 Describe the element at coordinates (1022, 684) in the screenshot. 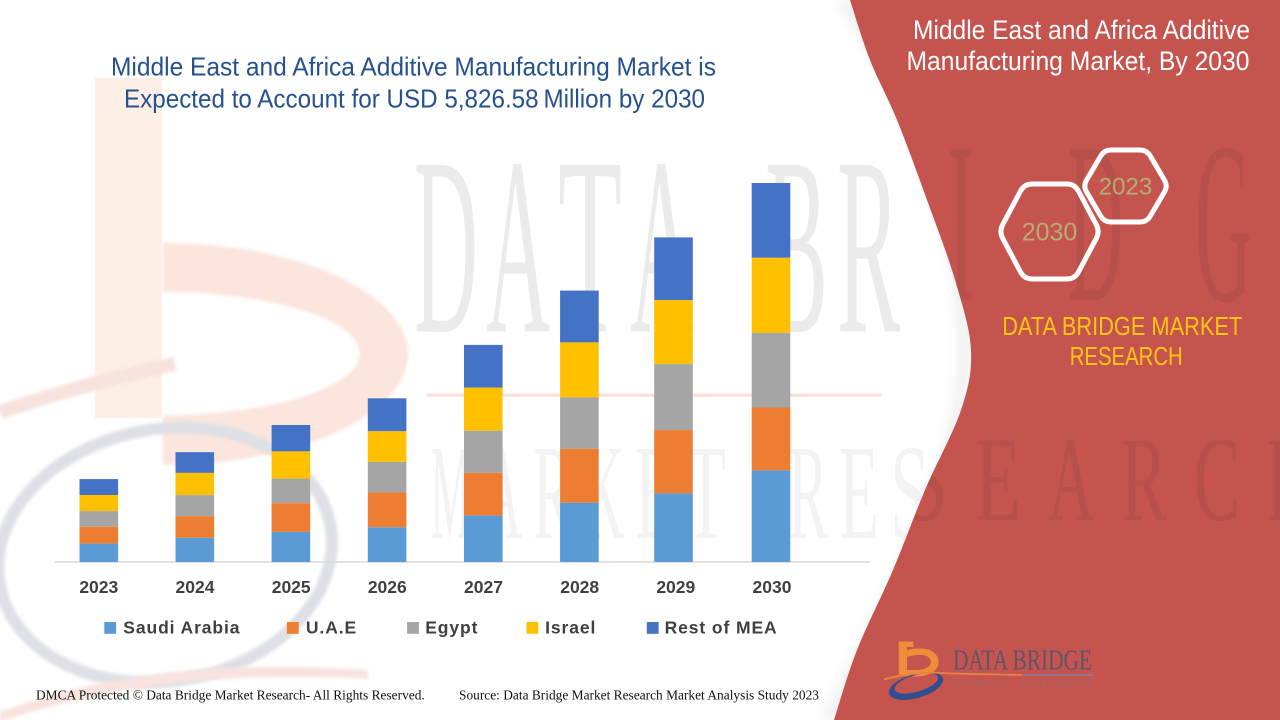

I see `svg-text: MARKET RESEARCH` at that location.